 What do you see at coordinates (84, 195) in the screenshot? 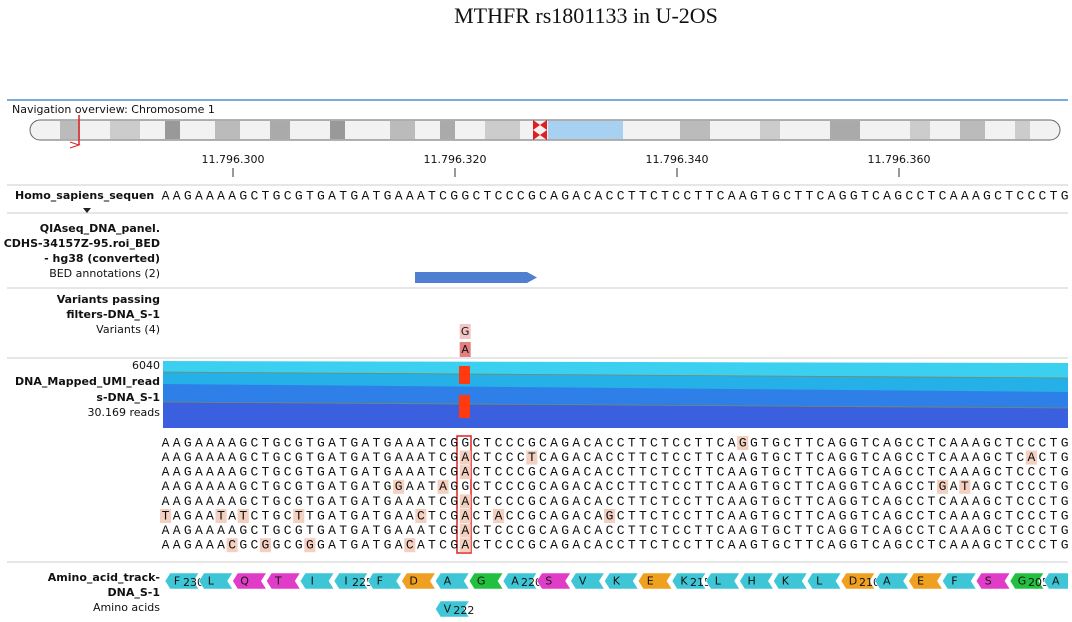
I see `track-label: Homo_sapiens_sequen` at bounding box center [84, 195].